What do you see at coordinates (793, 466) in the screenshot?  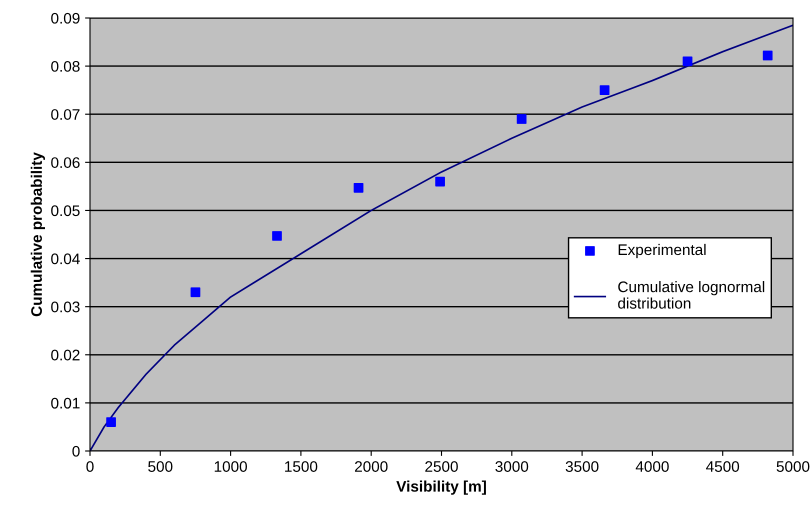 I see `x-tick-label: 5000` at bounding box center [793, 466].